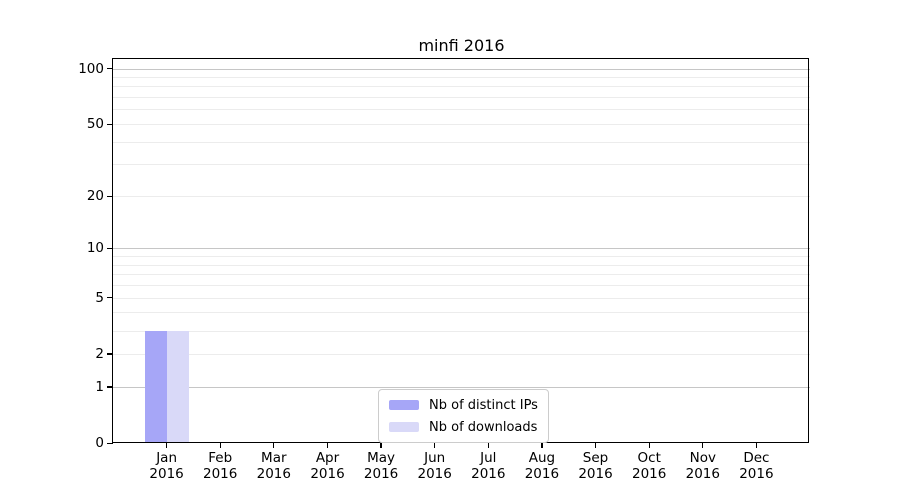  What do you see at coordinates (488, 458) in the screenshot?
I see `x-tick-month: Jul` at bounding box center [488, 458].